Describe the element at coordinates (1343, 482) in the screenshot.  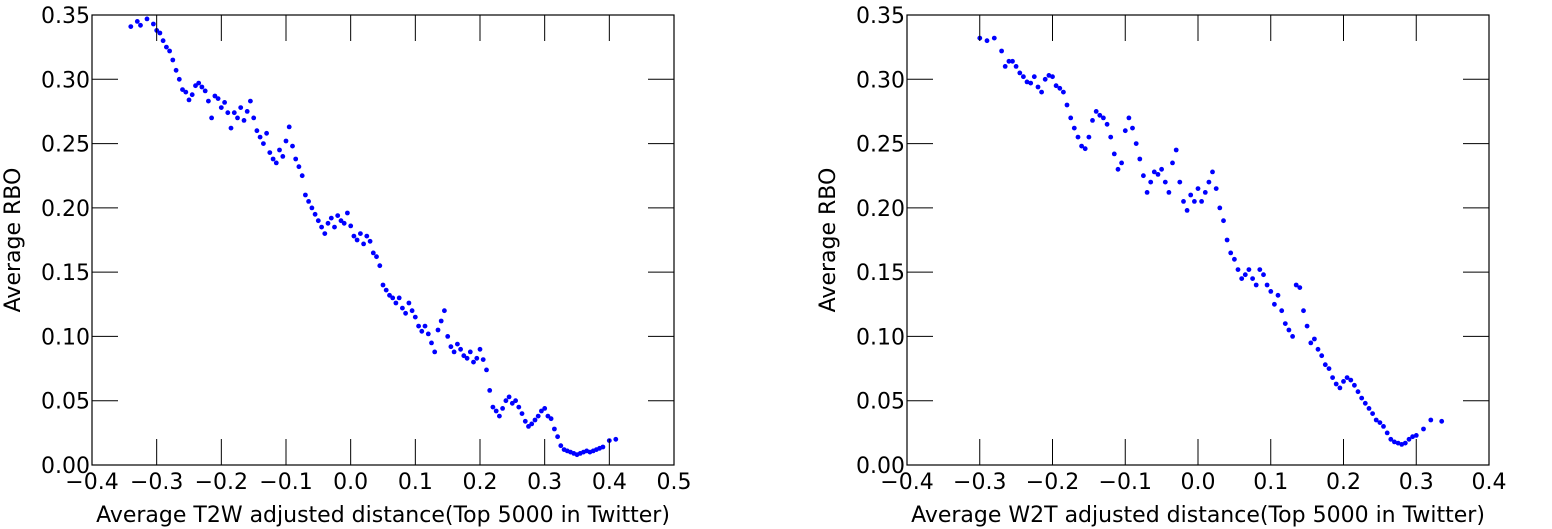
I see `x-tick-label: 0.2` at that location.